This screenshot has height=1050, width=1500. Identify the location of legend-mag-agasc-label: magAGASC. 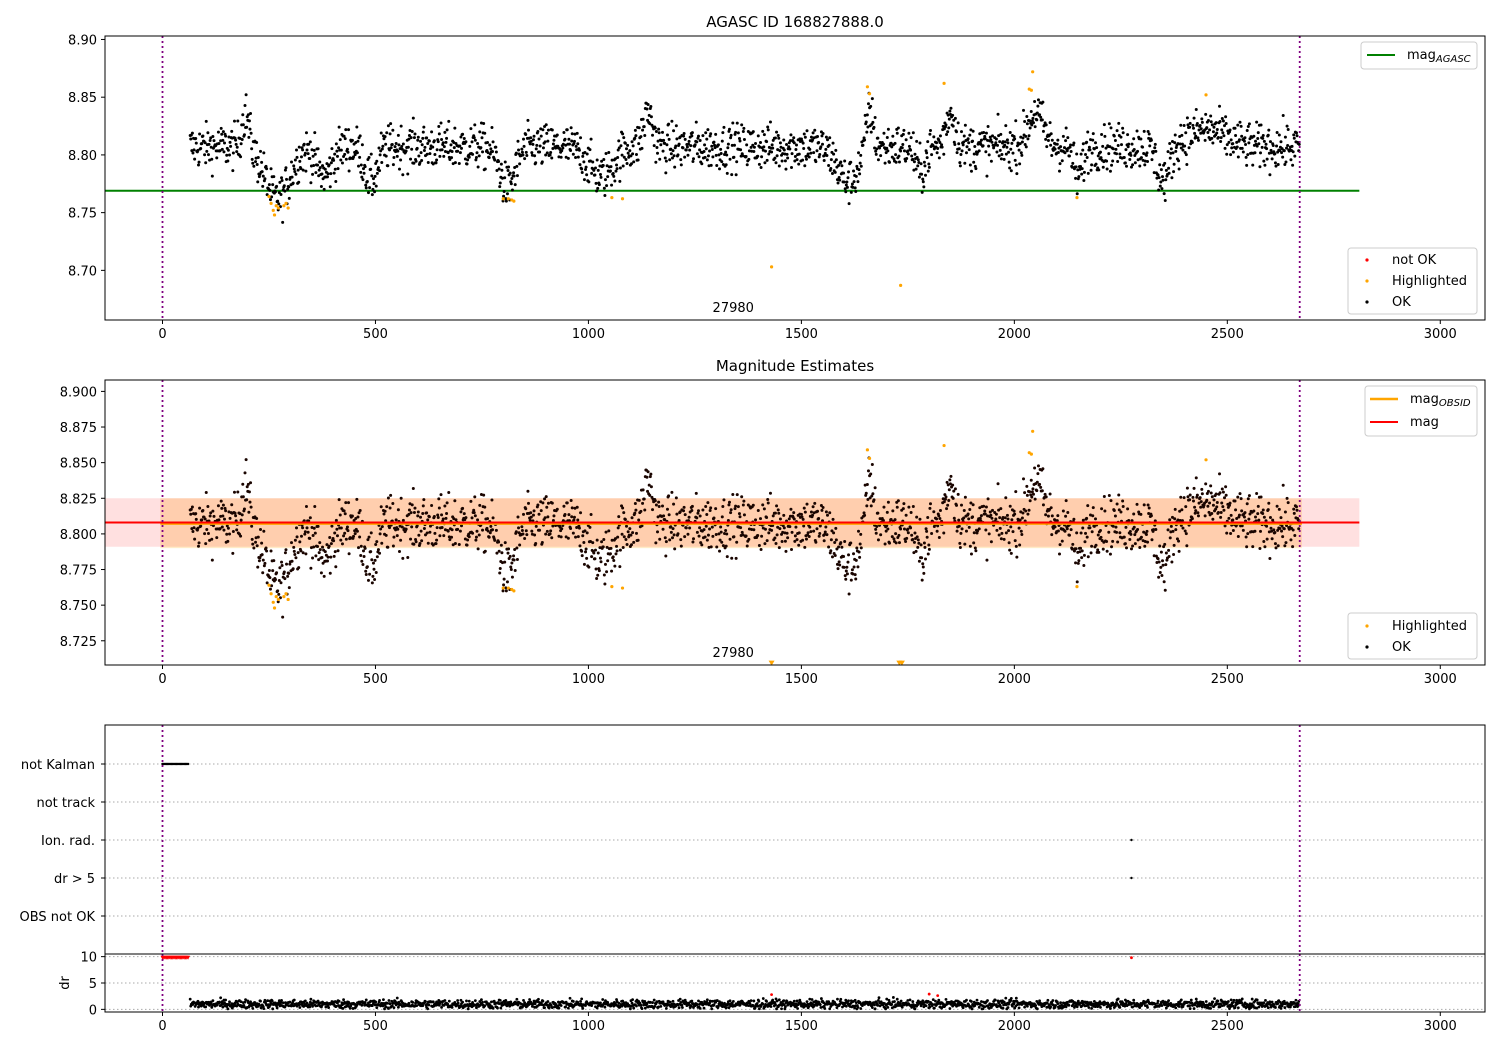
(1439, 56).